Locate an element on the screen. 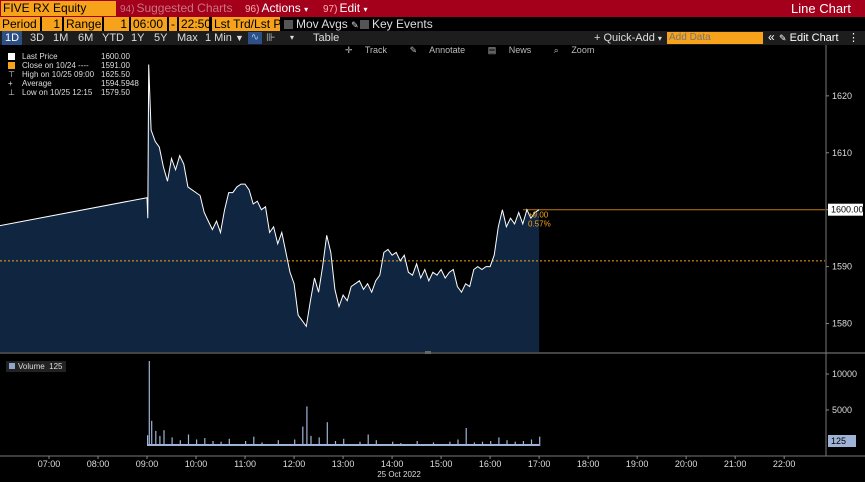 The width and height of the screenshot is (865, 482). period-1y: 1Y is located at coordinates (138, 38).